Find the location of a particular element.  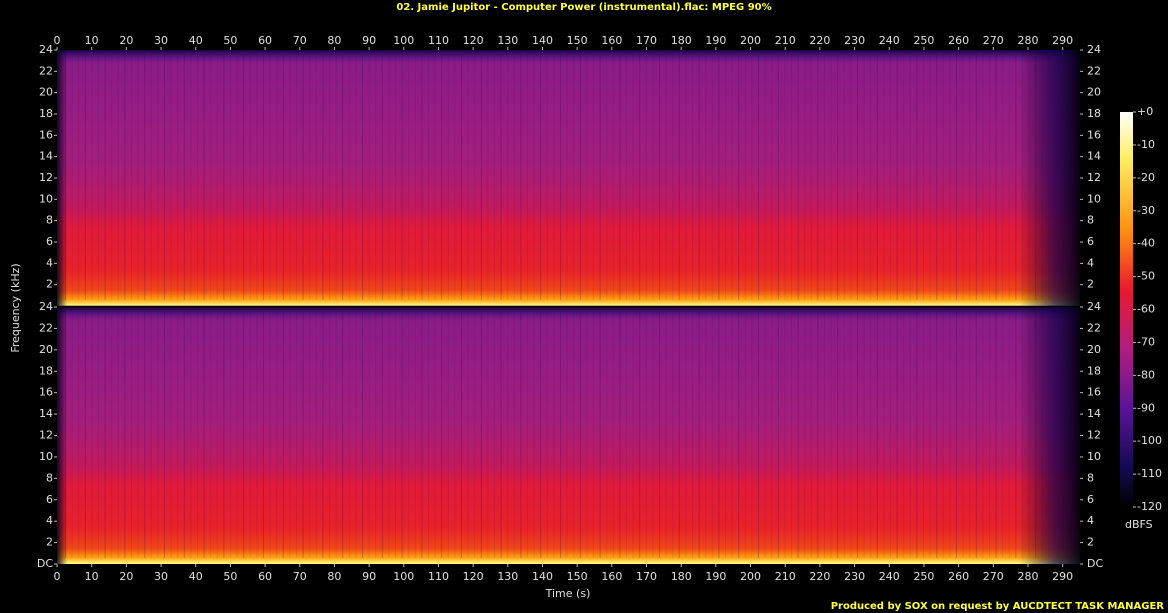

colorbar-tick-label: -80 is located at coordinates (1146, 374).